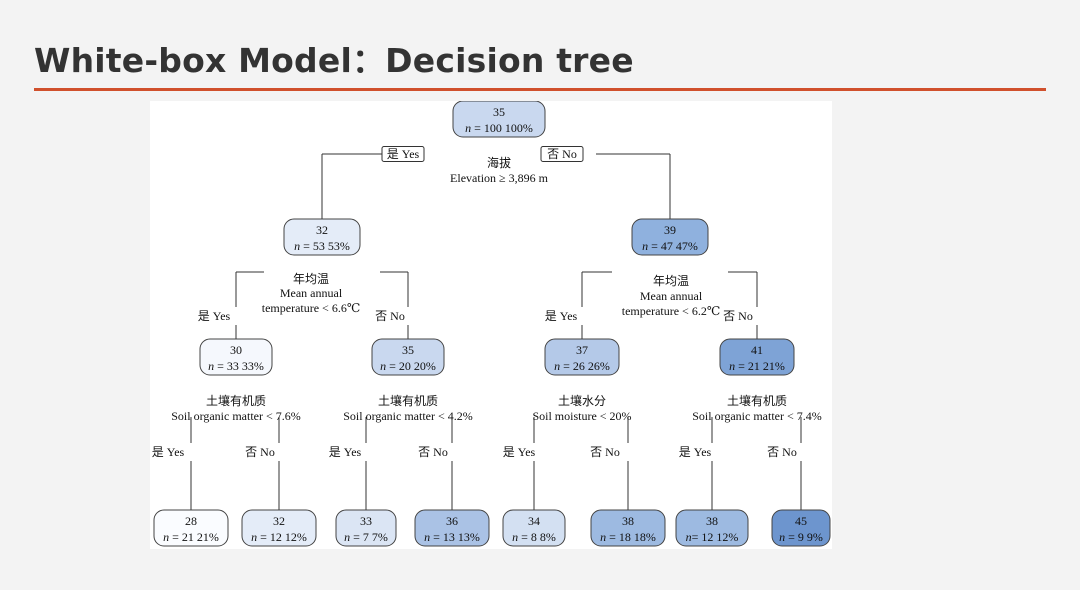  What do you see at coordinates (408, 350) in the screenshot?
I see `node-value: 35` at bounding box center [408, 350].